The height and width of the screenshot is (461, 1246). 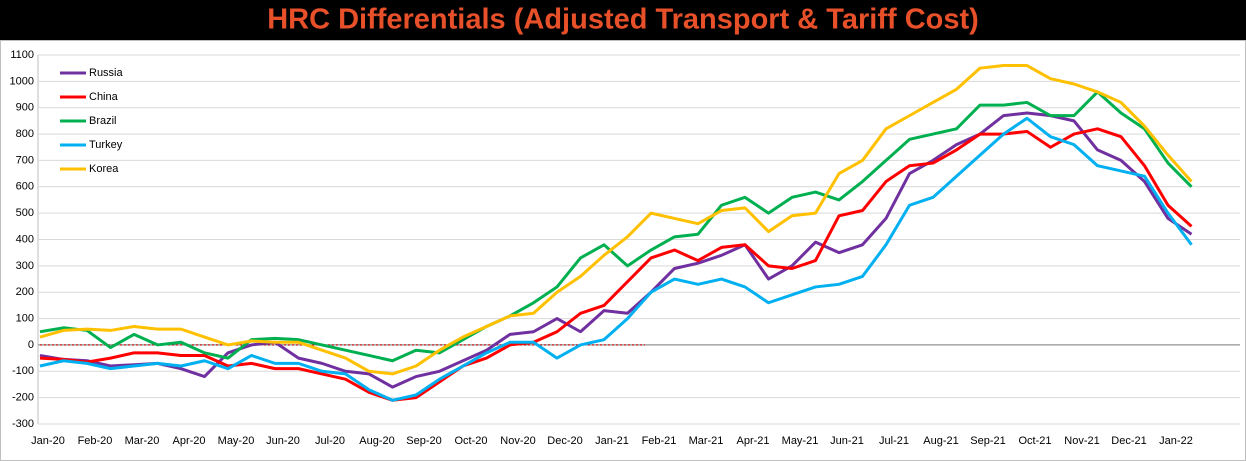 I want to click on x-tick-label: Jul-20, so click(x=330, y=441).